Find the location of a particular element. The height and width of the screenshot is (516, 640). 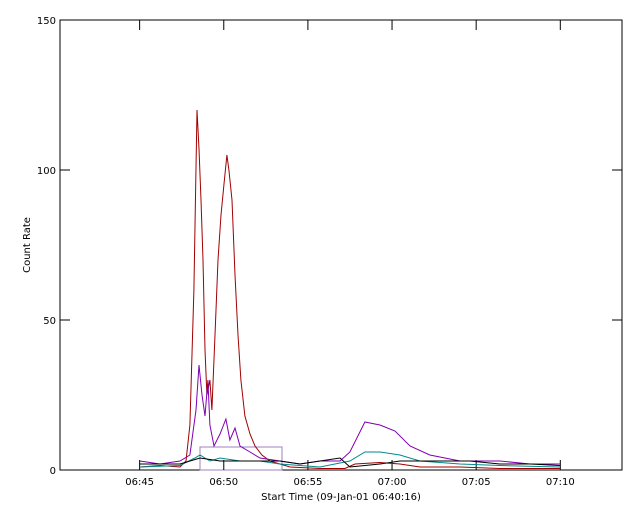

y-tick-label: 0 is located at coordinates (53, 471).